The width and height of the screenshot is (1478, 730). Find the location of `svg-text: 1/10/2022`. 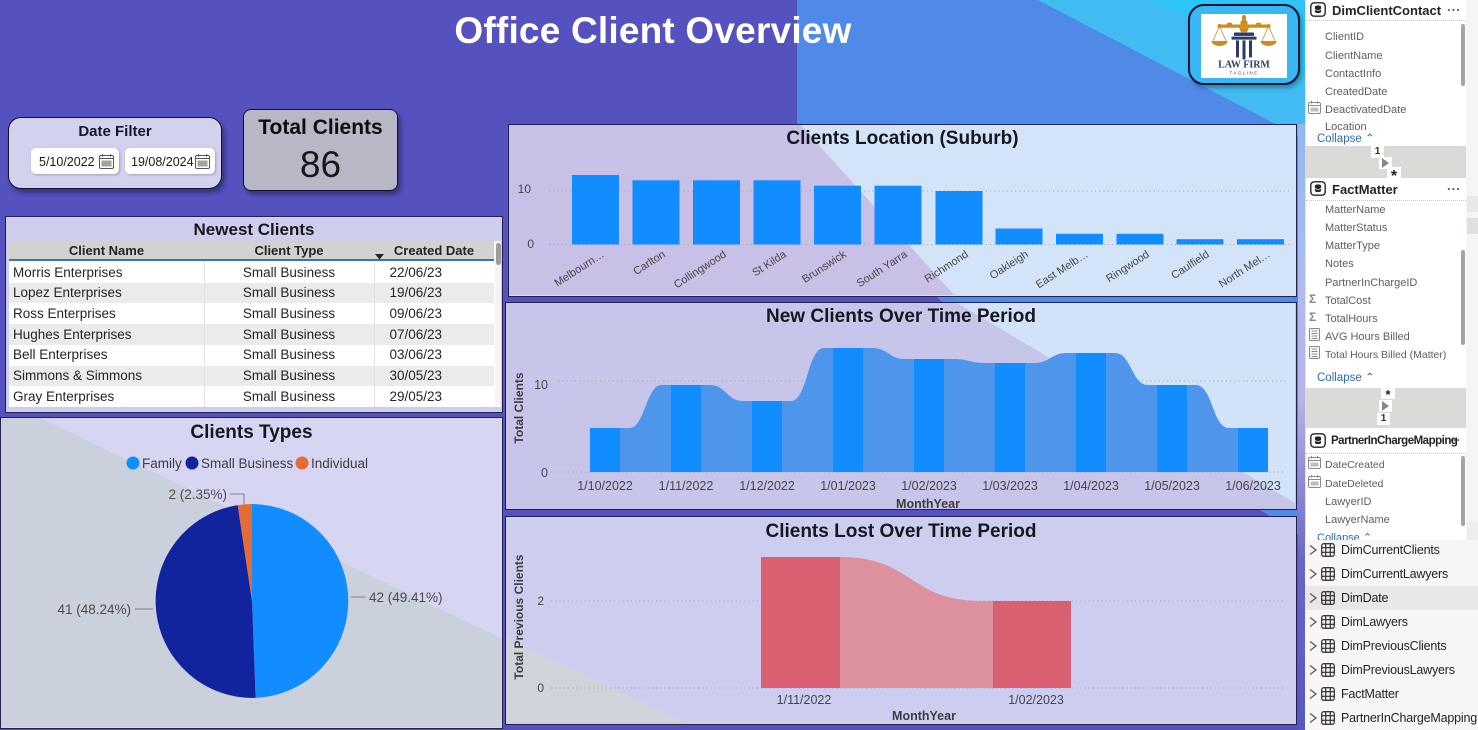

svg-text: 1/10/2022 is located at coordinates (605, 486).